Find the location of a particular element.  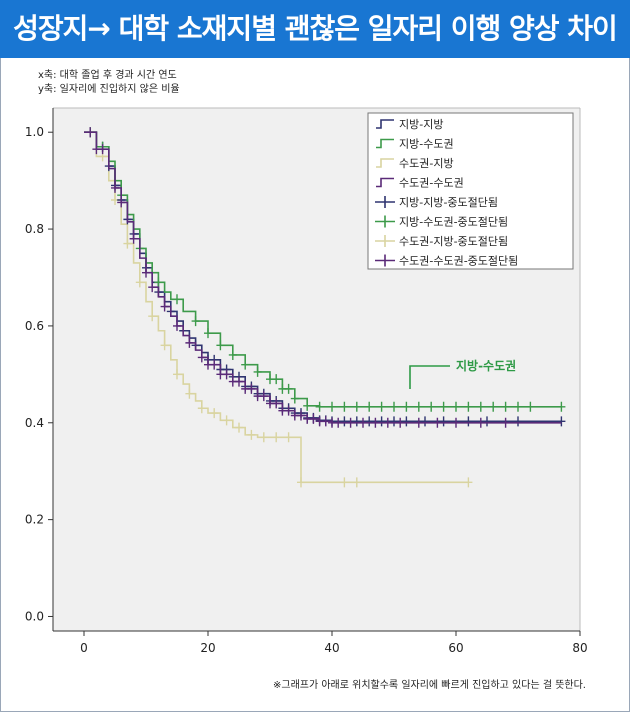

legend-item: 지방-수도권 is located at coordinates (415, 144).